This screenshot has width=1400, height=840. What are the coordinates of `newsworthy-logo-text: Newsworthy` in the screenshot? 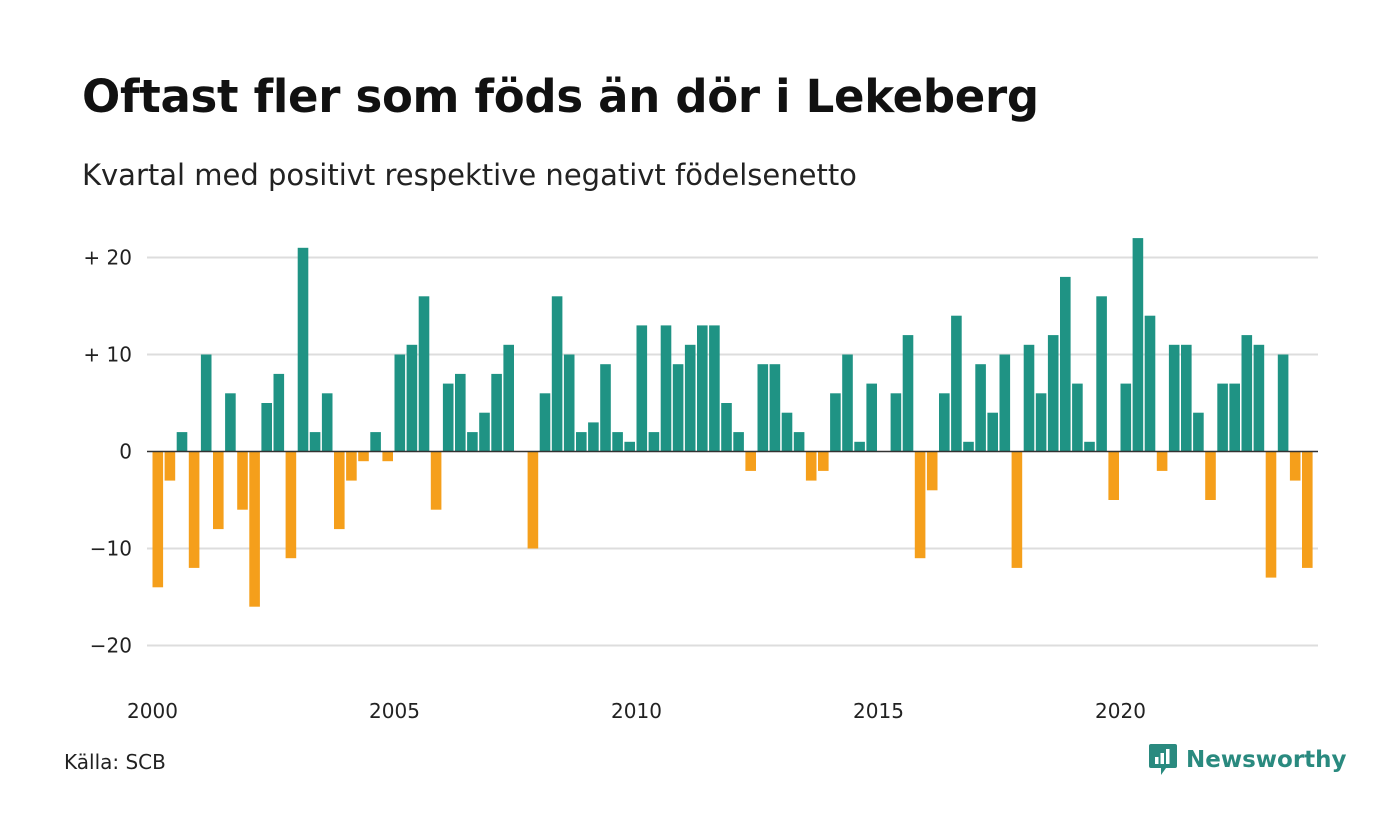 It's located at (1266, 760).